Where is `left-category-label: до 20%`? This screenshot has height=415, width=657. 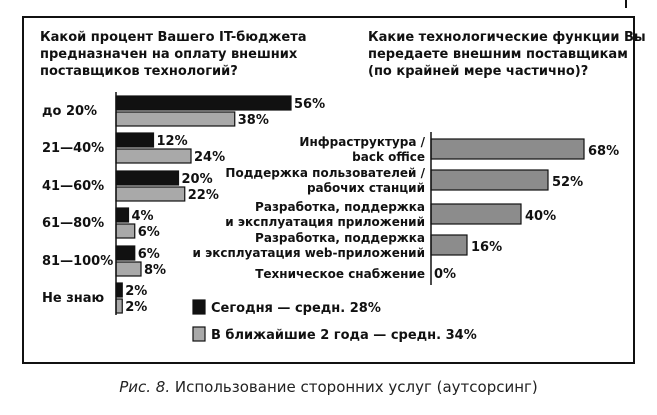
left-category-label: до 20% is located at coordinates (69, 111).